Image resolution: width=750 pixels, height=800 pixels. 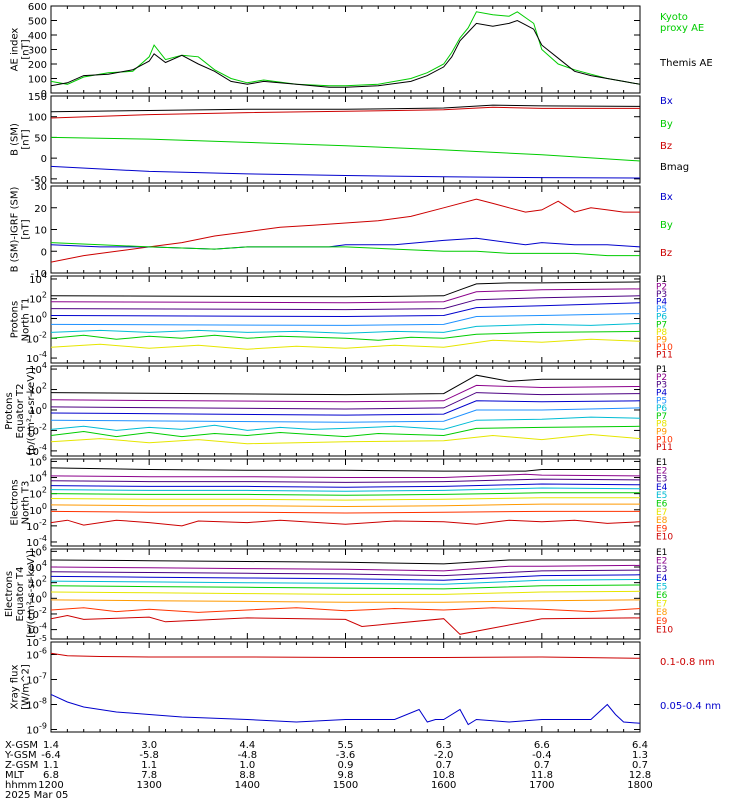 What do you see at coordinates (15, 687) in the screenshot?
I see `y-axis-label: Xray flux` at bounding box center [15, 687].